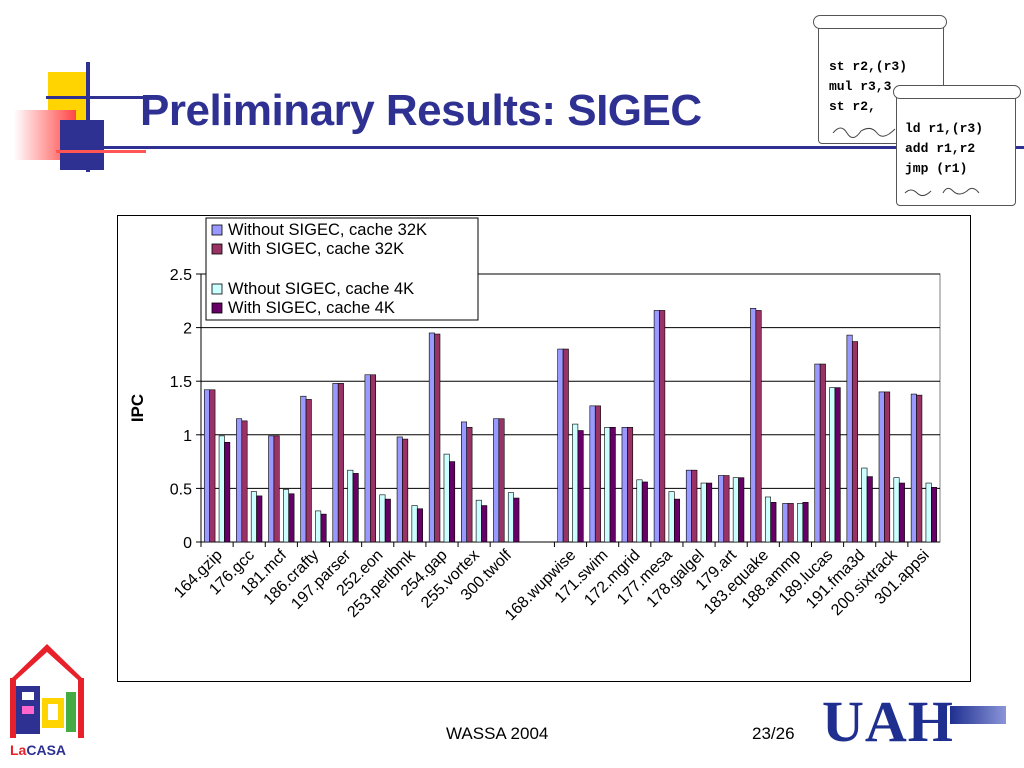  What do you see at coordinates (452, 502) in the screenshot?
I see `bar-254.gap-series-4` at bounding box center [452, 502].